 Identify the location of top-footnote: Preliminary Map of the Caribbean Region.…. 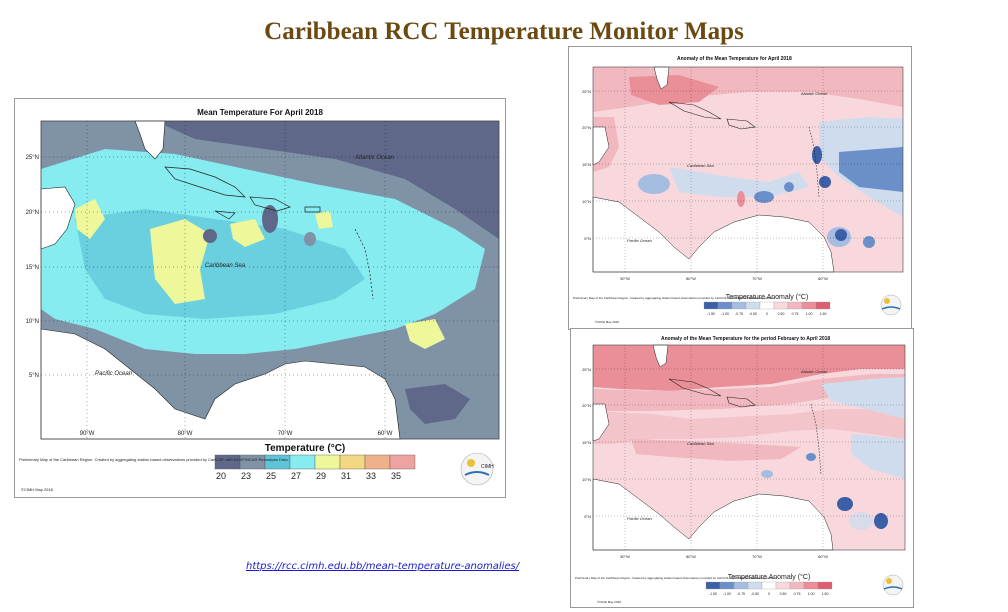
(674, 298).